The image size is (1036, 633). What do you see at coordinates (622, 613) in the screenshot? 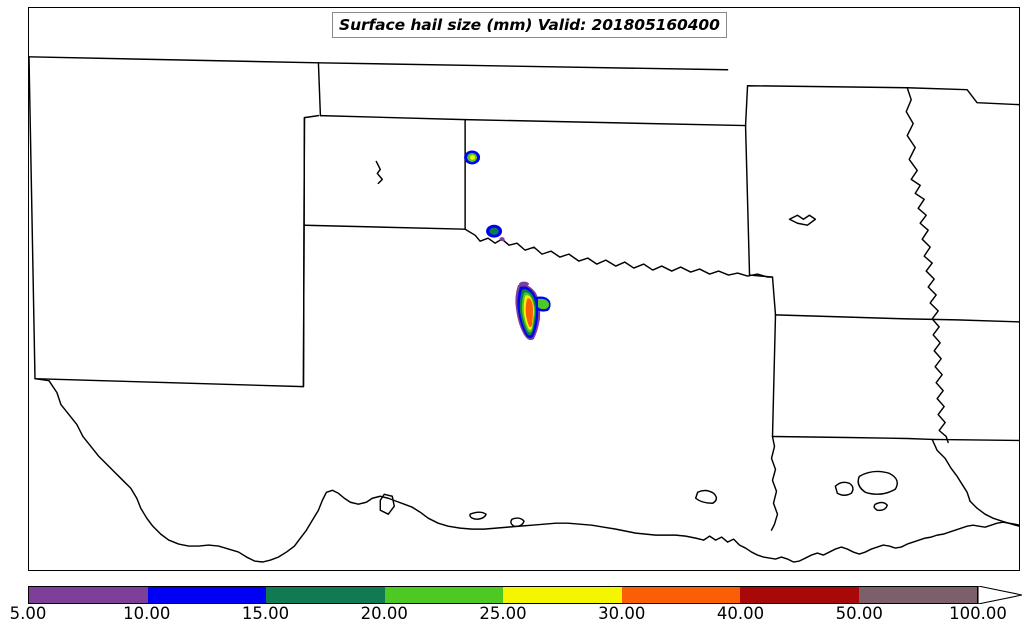
I see `colorbar-tick-30.00: 30.00` at bounding box center [622, 613].